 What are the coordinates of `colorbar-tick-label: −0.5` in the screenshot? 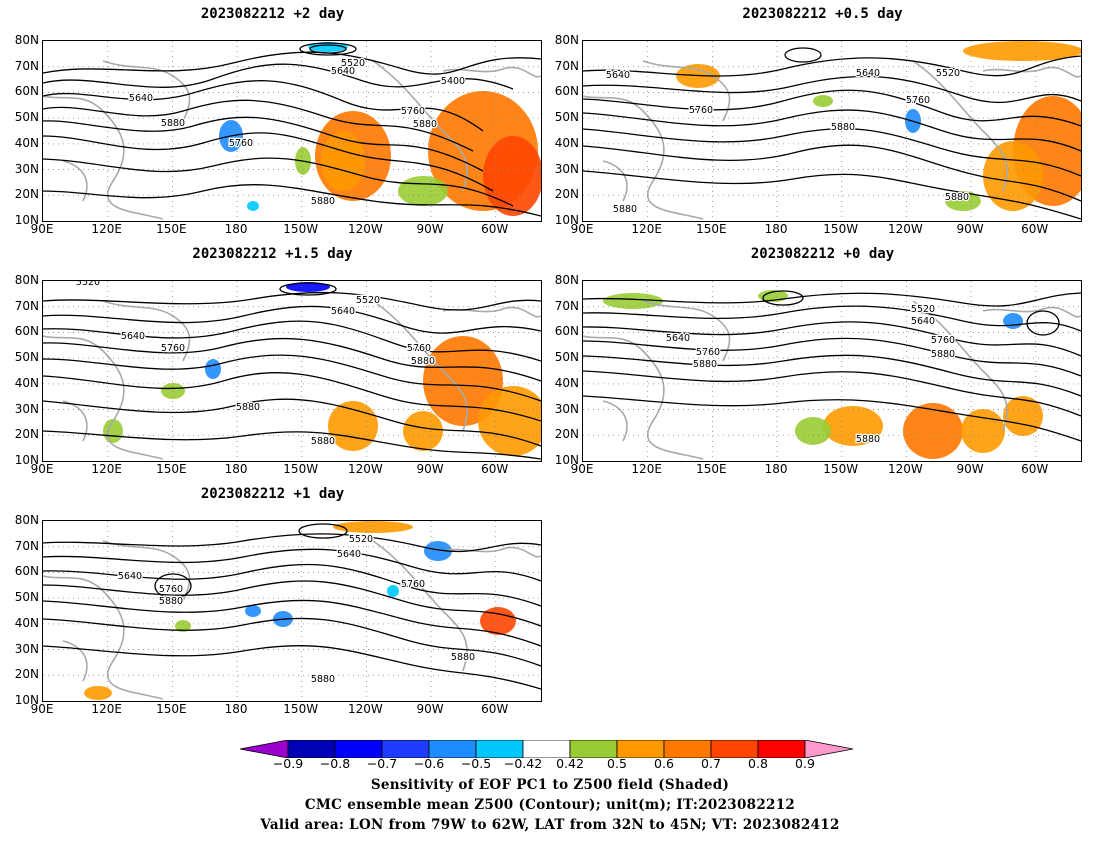 It's located at (476, 763).